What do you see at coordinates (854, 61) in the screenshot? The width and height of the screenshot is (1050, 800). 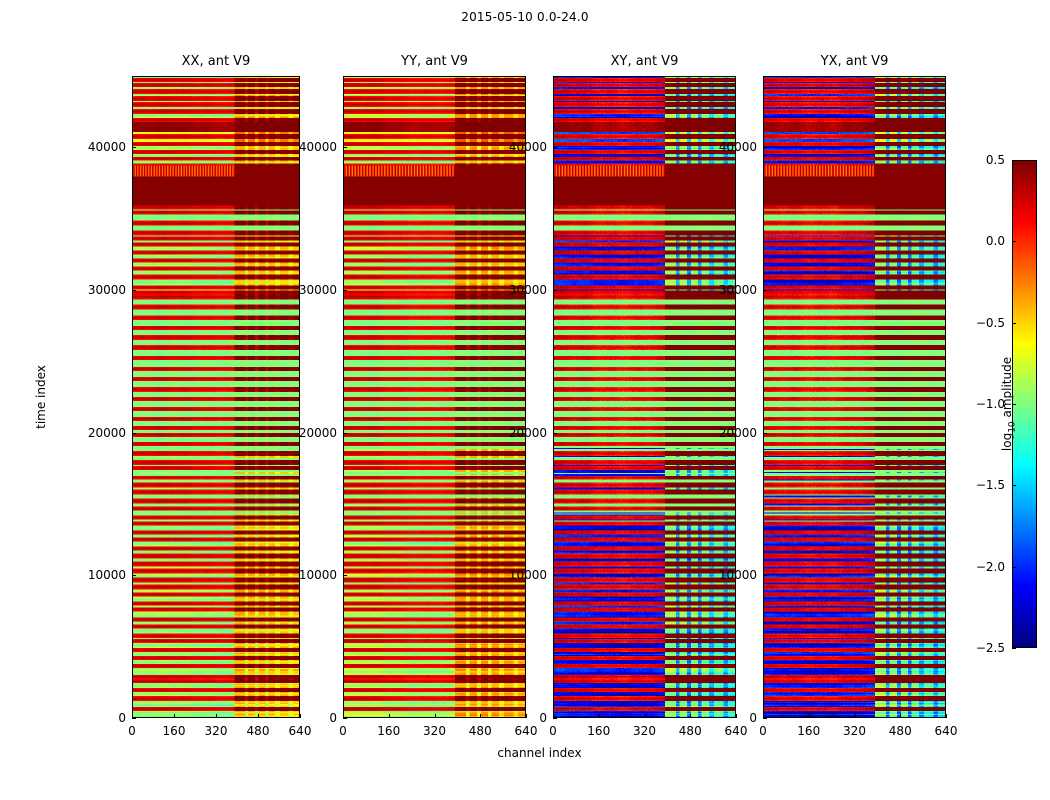 I see `panel-title-yx: YX, ant V9` at bounding box center [854, 61].